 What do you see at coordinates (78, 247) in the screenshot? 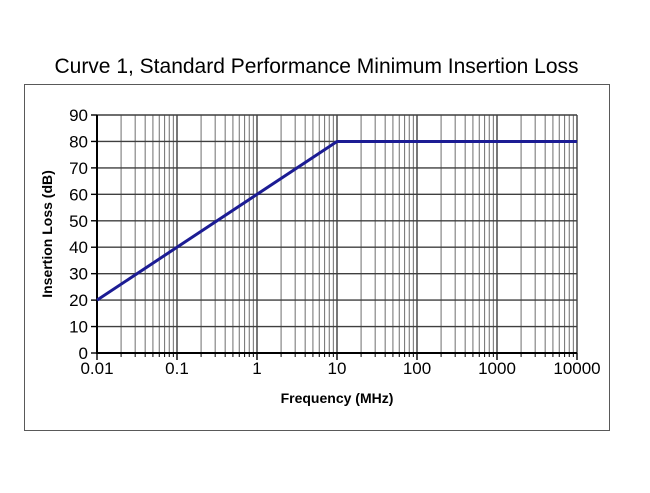
I see `y-tick-label: 40` at bounding box center [78, 247].